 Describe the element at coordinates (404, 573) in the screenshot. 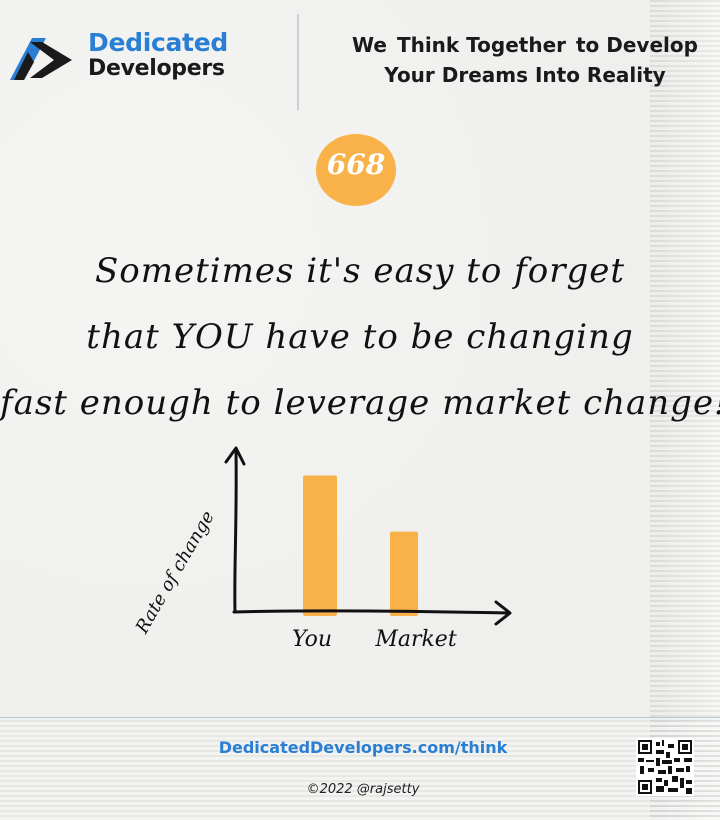

I see `bar-market` at that location.